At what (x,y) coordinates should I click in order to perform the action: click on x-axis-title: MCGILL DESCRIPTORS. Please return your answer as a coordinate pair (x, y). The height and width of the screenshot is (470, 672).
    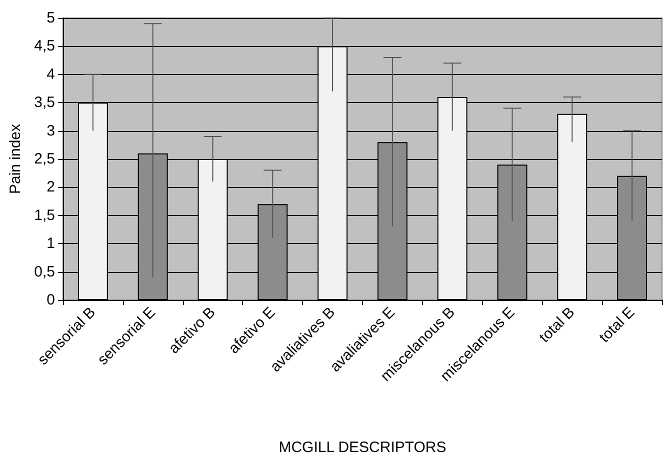
    Looking at the image, I should click on (362, 447).